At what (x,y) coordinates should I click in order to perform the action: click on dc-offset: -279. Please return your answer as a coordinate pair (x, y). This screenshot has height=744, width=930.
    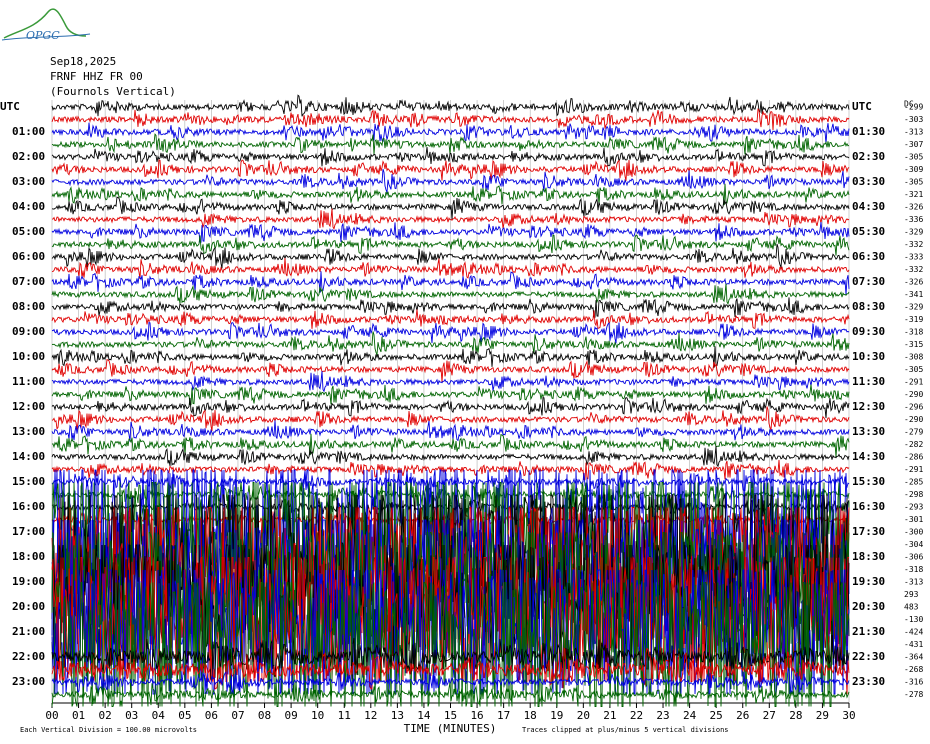
    Looking at the image, I should click on (913, 432).